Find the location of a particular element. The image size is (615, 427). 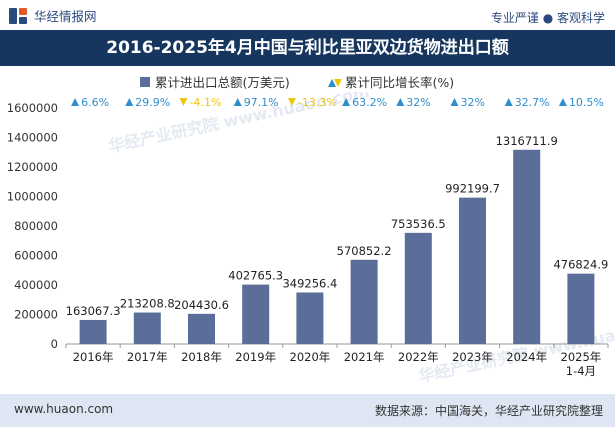

y-tick-label: 200000 is located at coordinates (36, 315).